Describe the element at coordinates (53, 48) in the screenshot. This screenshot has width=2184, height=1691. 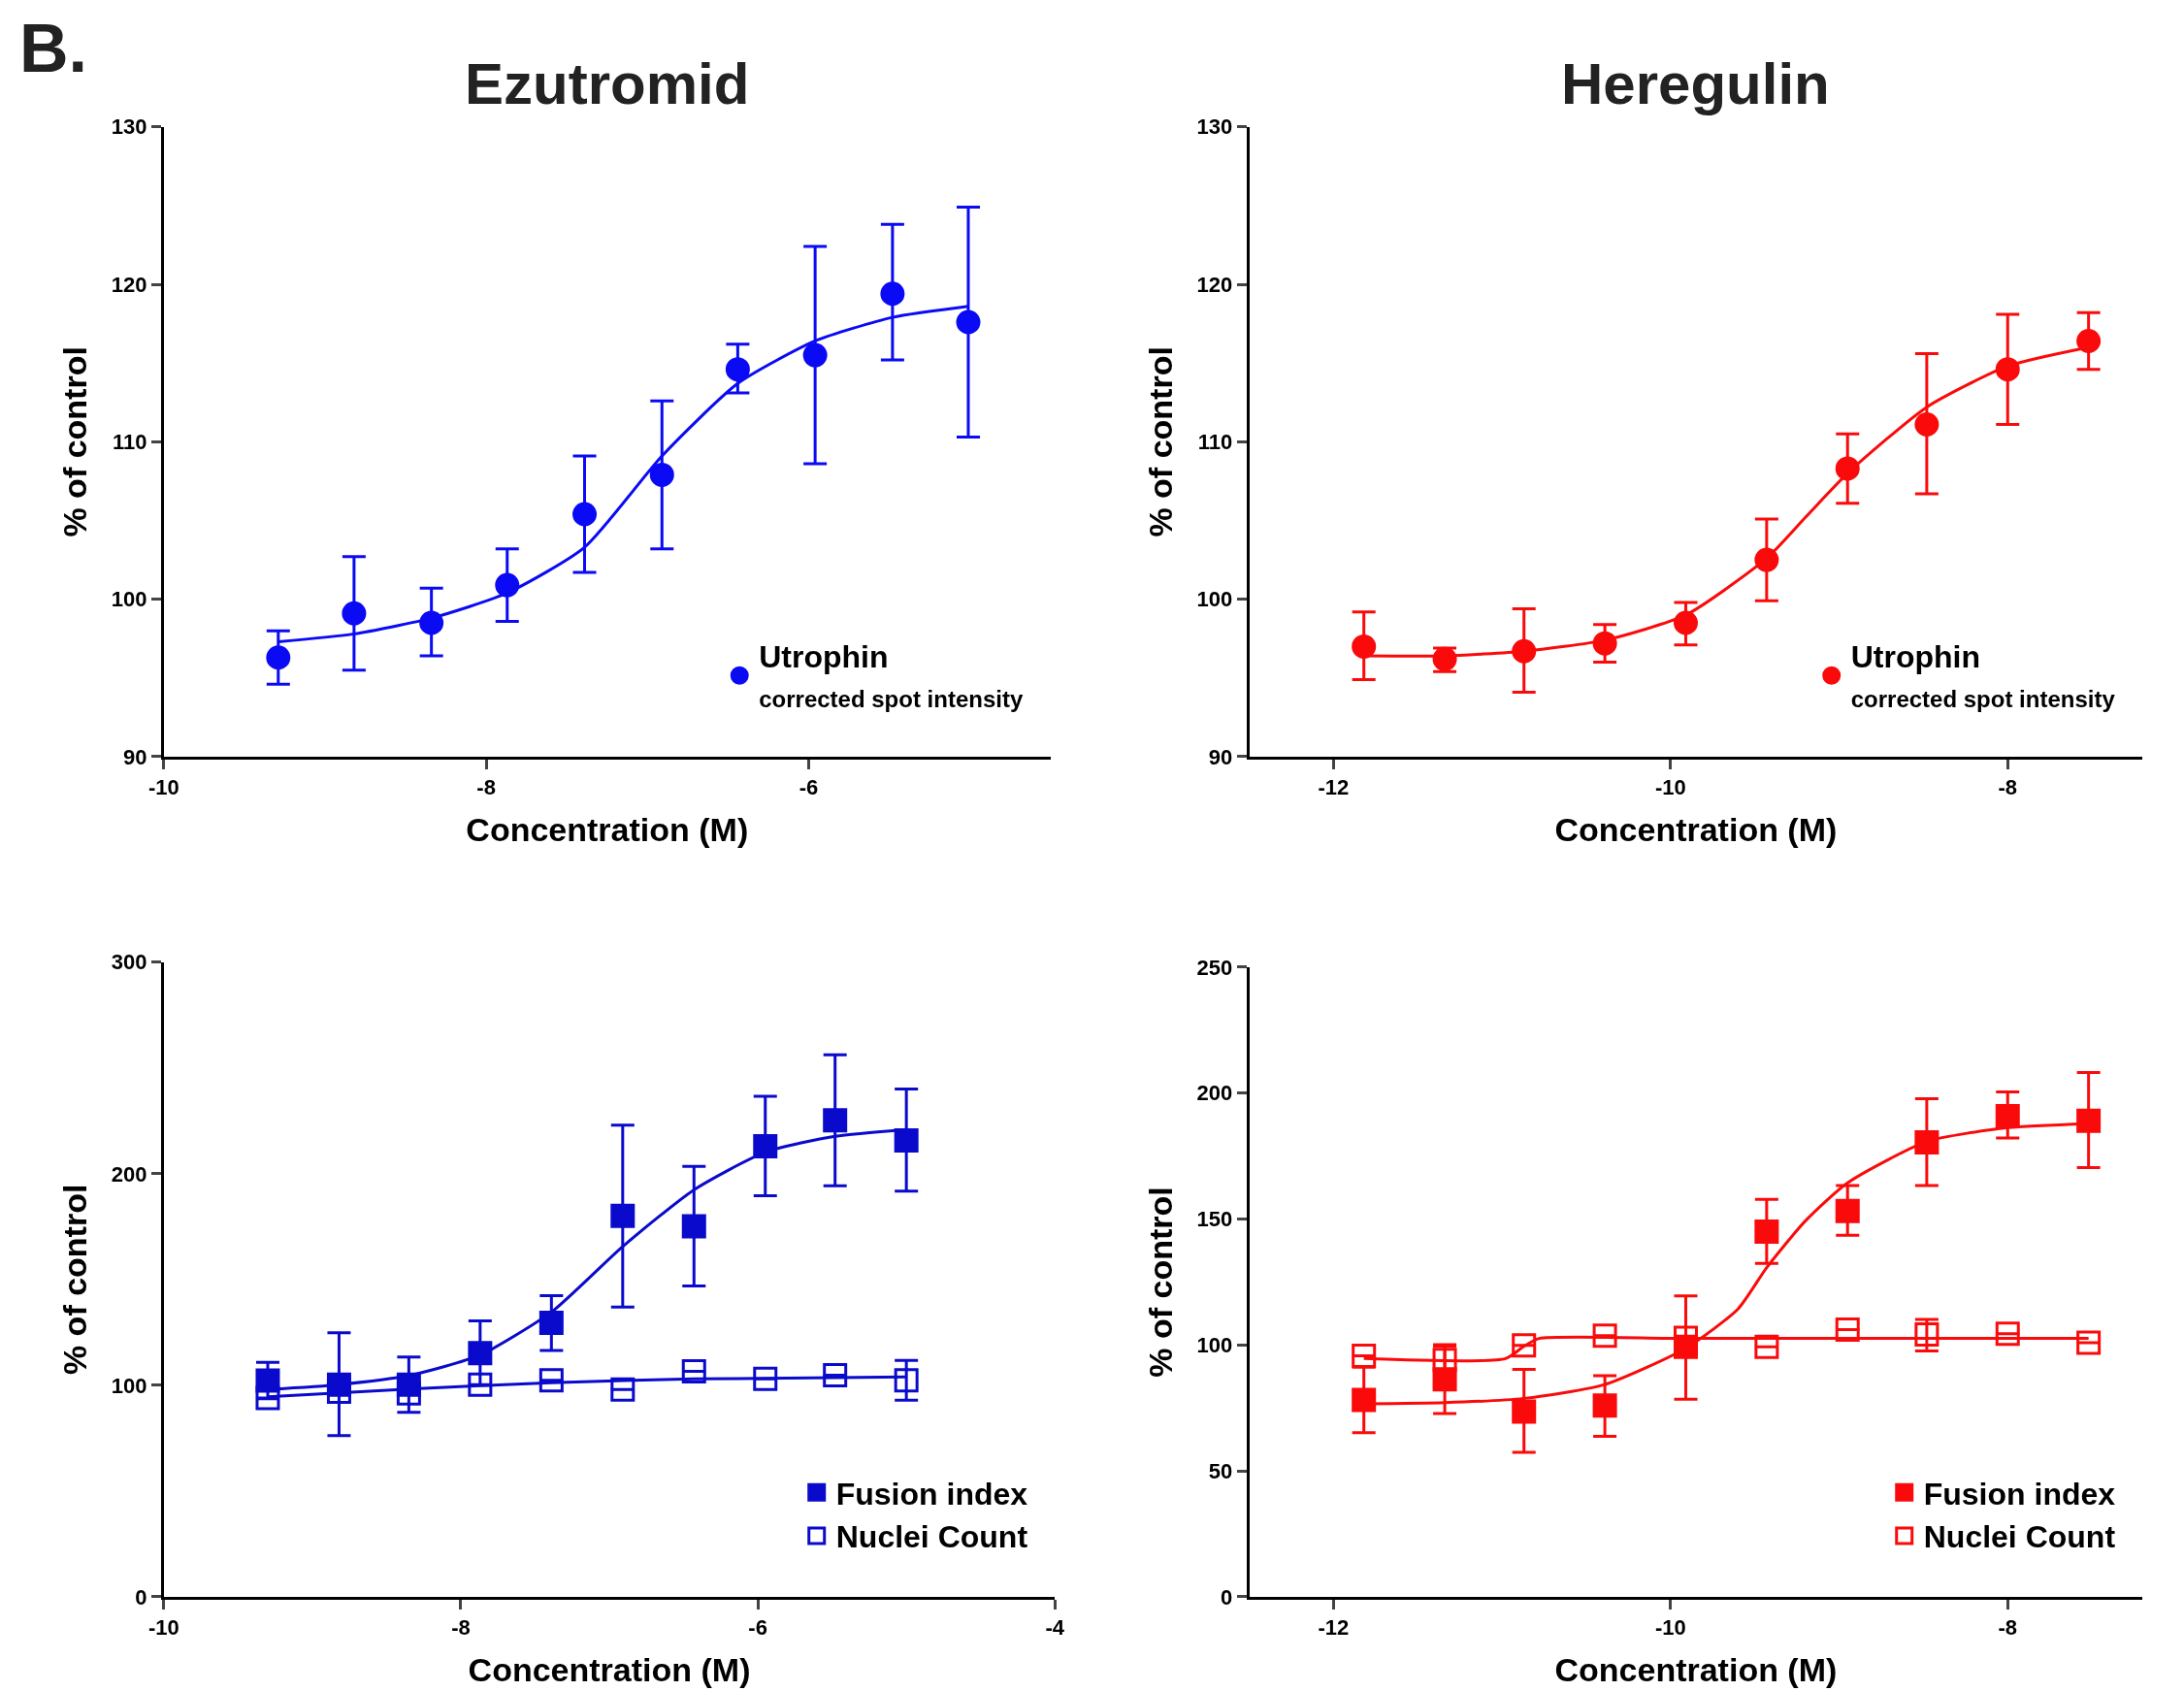
I see `text: B.` at that location.